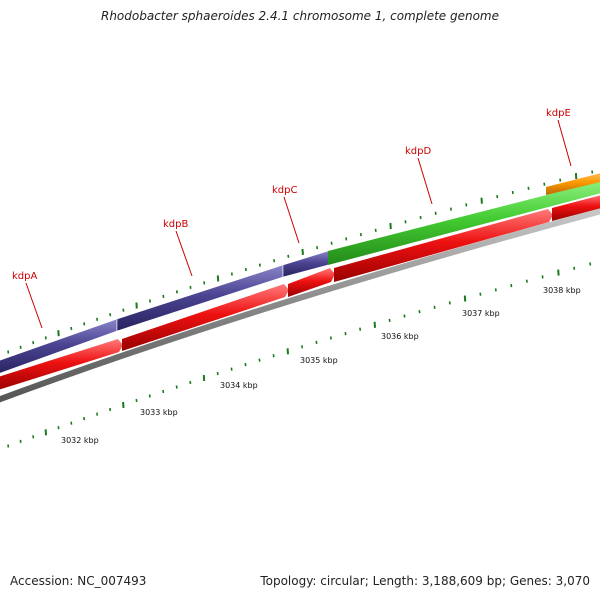  Describe the element at coordinates (80, 440) in the screenshot. I see `kbp-label: 3032 kbp` at that location.